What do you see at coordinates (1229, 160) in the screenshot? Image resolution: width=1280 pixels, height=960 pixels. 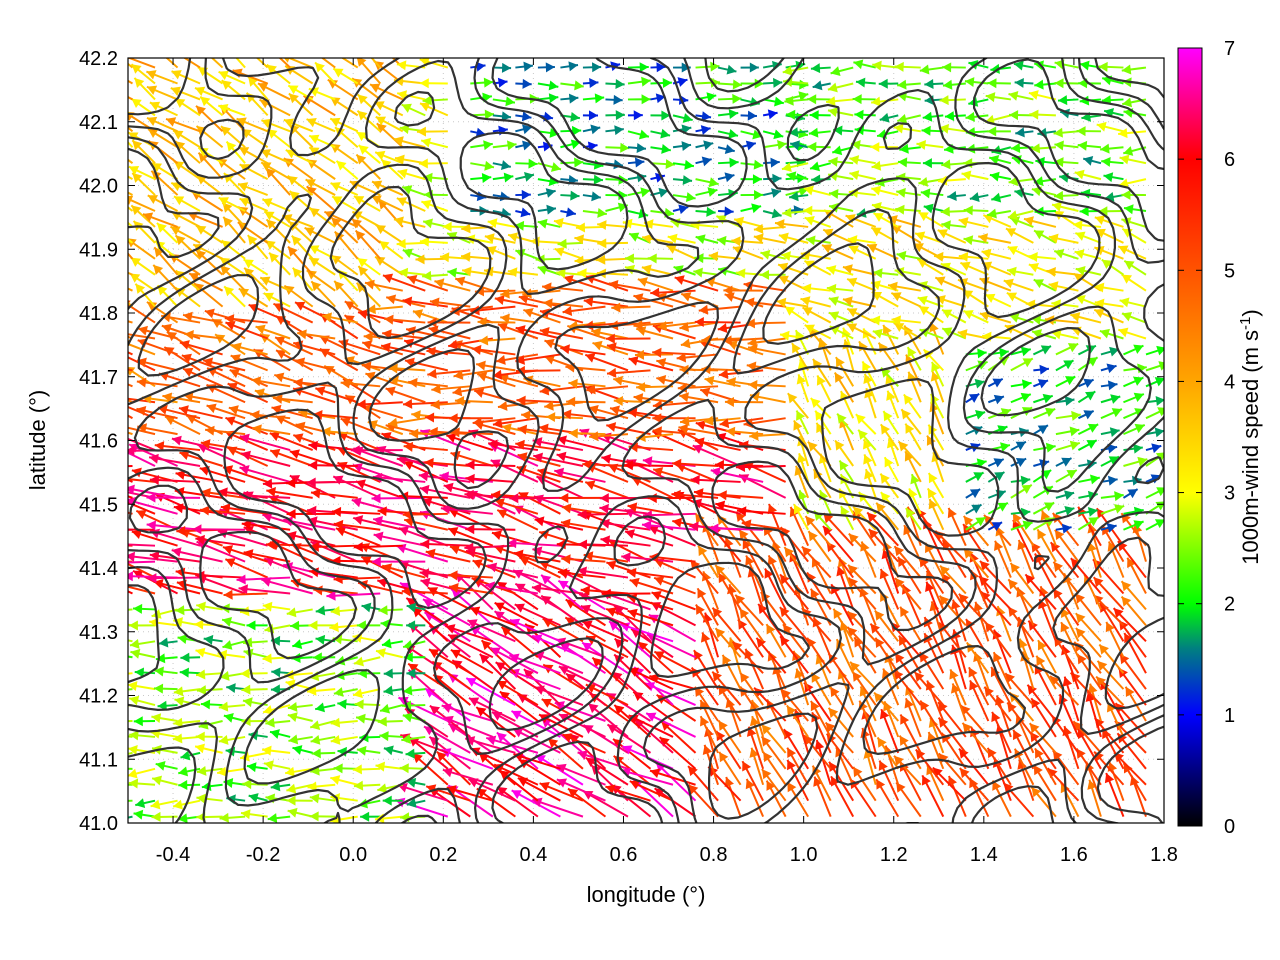 I see `colorbar-tick-label: 6` at bounding box center [1229, 160].